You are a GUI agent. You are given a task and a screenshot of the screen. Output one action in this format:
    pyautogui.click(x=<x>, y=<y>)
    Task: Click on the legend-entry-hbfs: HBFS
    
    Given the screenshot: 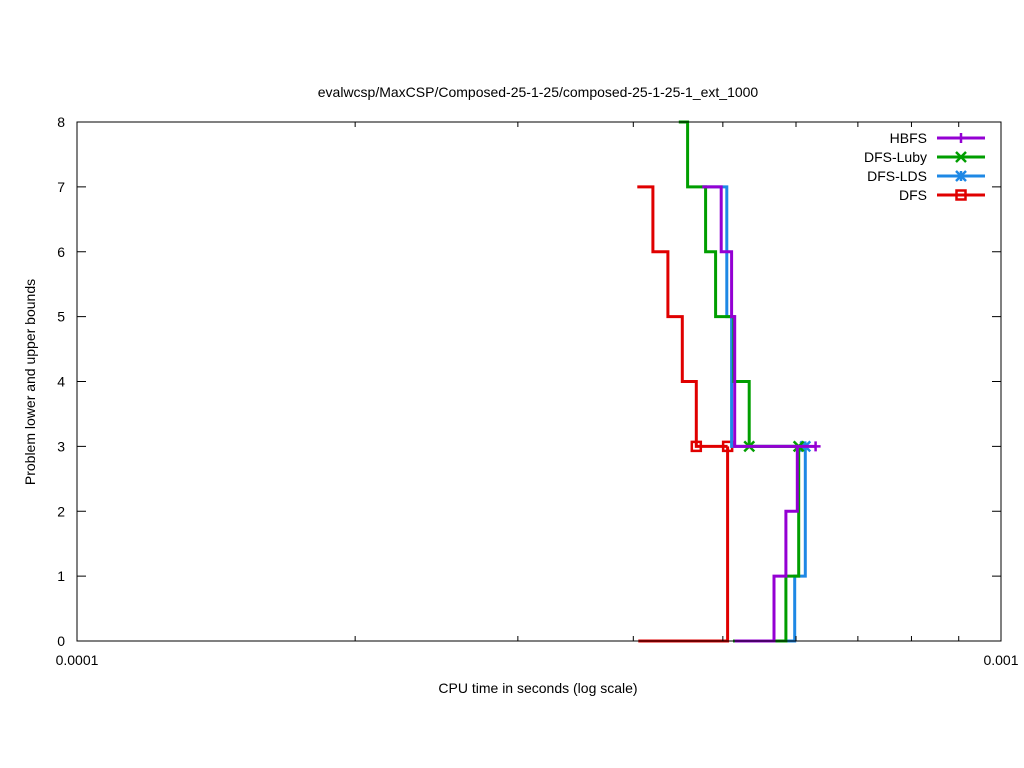 What is the action you would take?
    pyautogui.click(x=937, y=138)
    